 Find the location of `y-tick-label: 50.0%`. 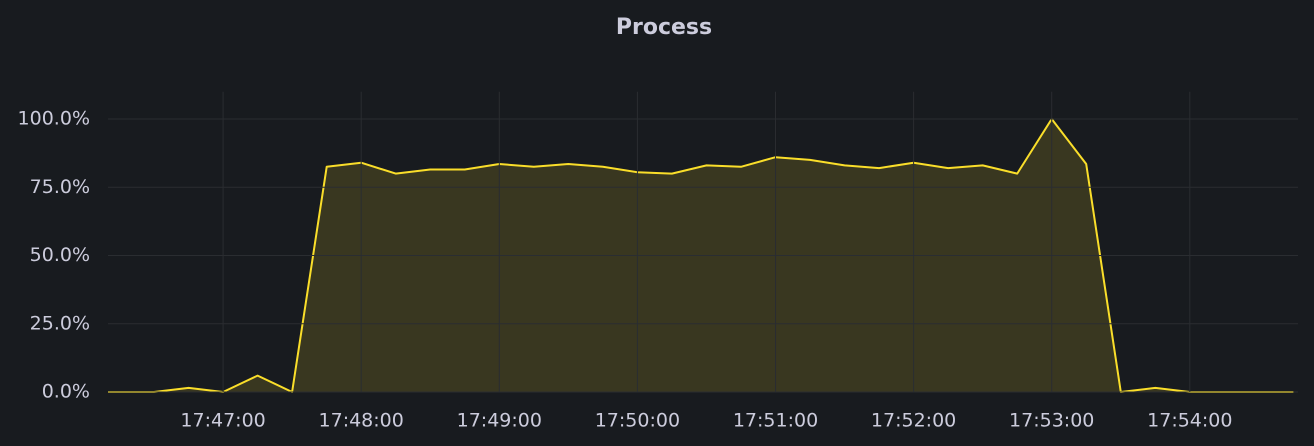

y-tick-label: 50.0% is located at coordinates (60, 255).